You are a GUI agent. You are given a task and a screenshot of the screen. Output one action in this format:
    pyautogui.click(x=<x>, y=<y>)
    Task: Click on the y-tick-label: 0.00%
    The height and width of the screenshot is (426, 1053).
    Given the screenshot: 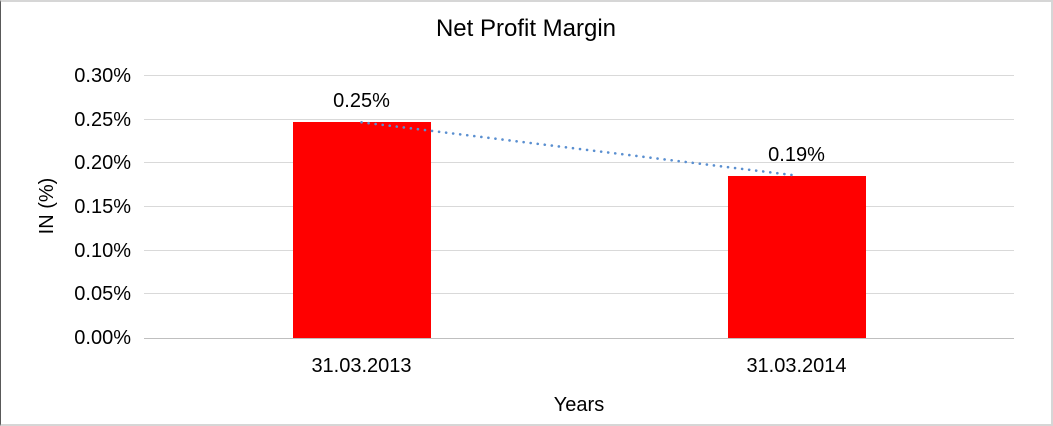 What is the action you would take?
    pyautogui.click(x=102, y=338)
    